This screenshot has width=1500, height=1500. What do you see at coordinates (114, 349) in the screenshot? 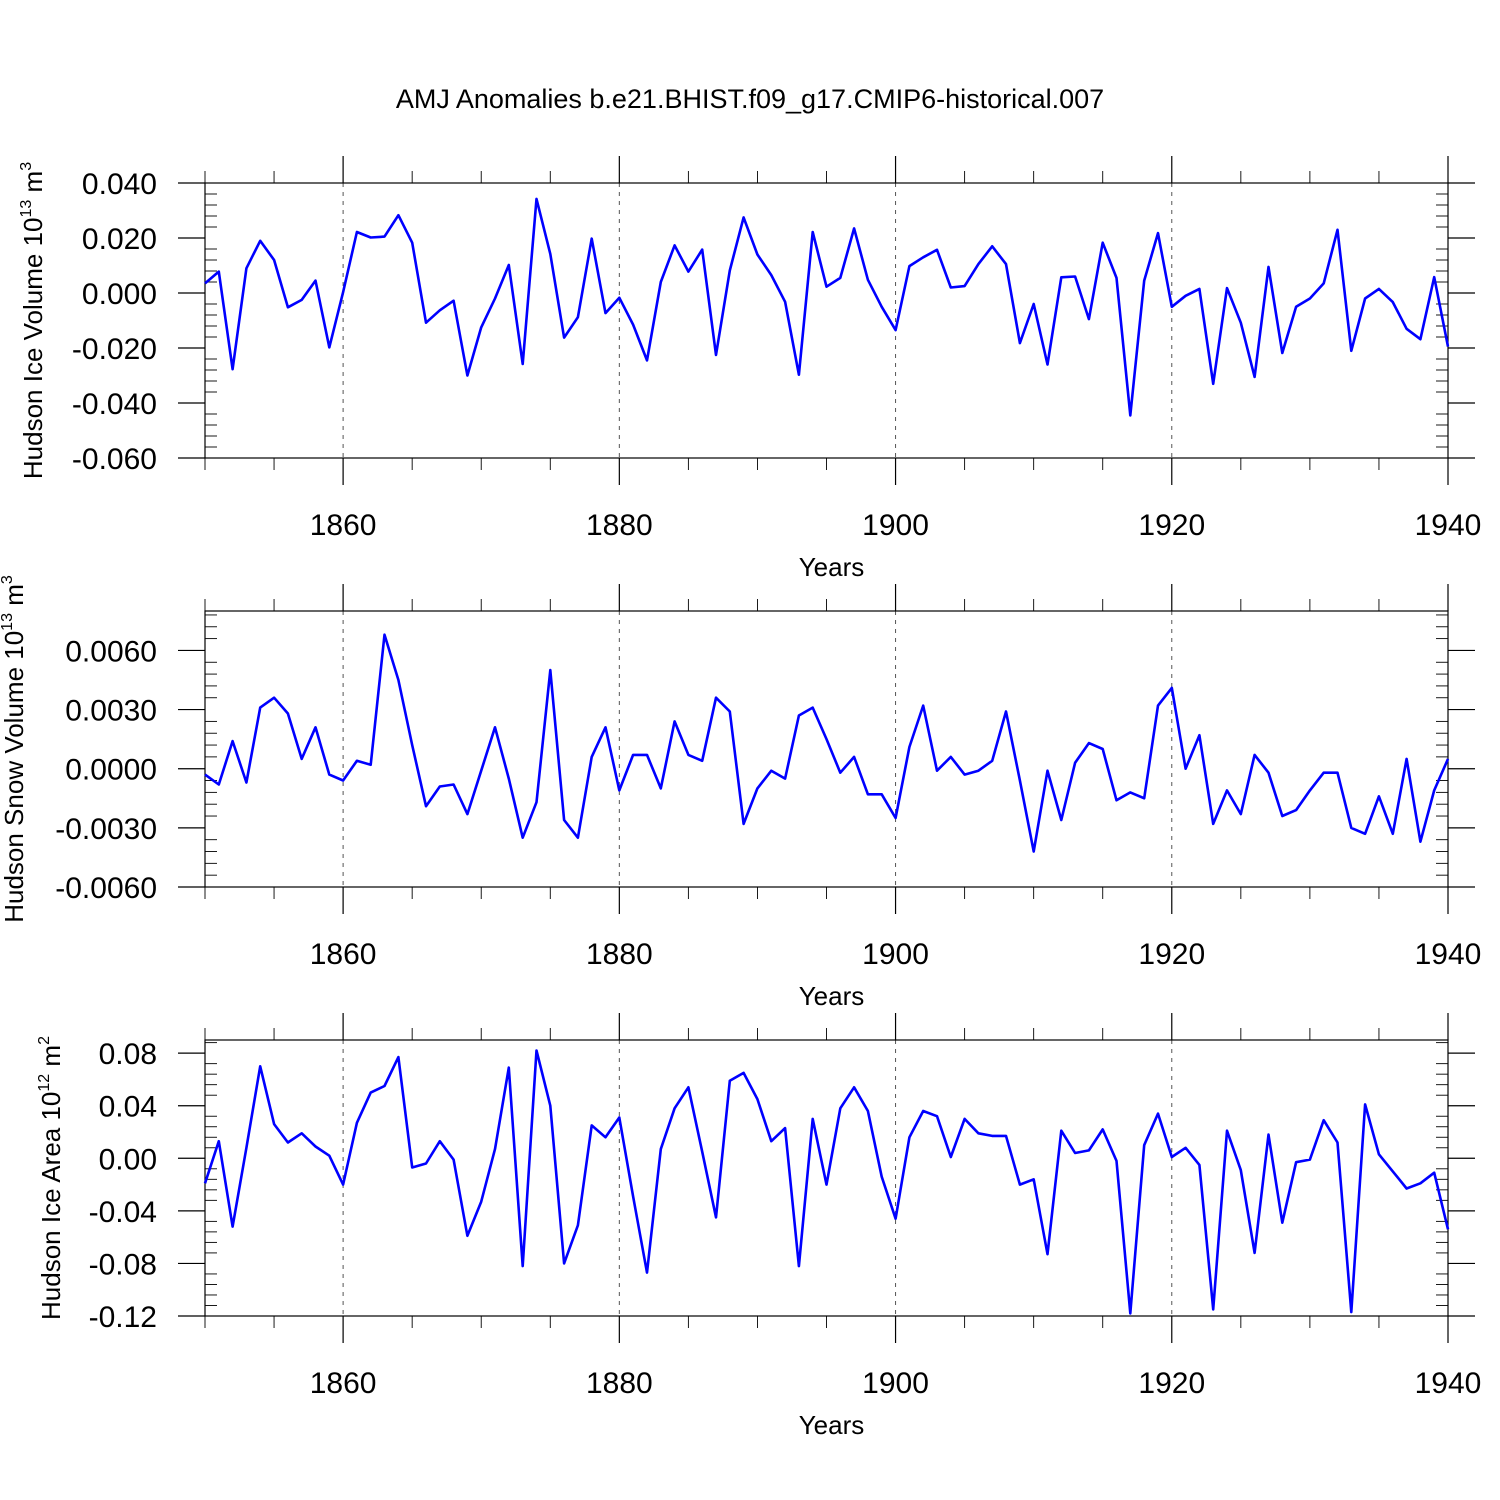
I see `y-tick-label: -0.020` at bounding box center [114, 349].